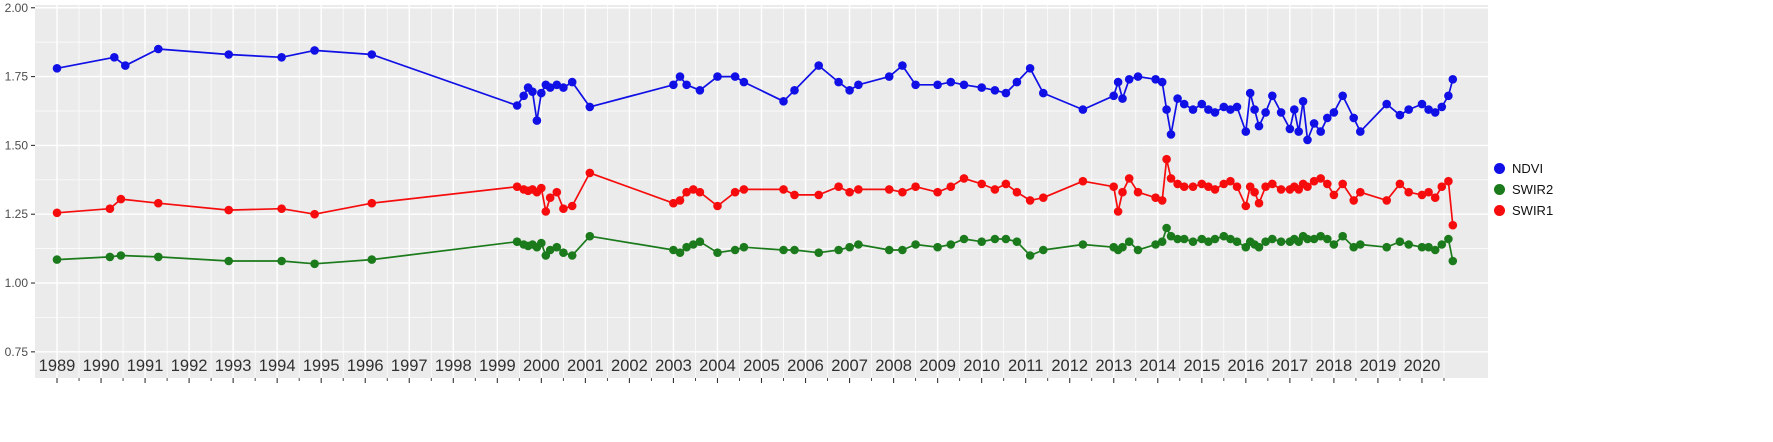 The height and width of the screenshot is (442, 1773). What do you see at coordinates (981, 366) in the screenshot?
I see `x-tick-label: 2010` at bounding box center [981, 366].